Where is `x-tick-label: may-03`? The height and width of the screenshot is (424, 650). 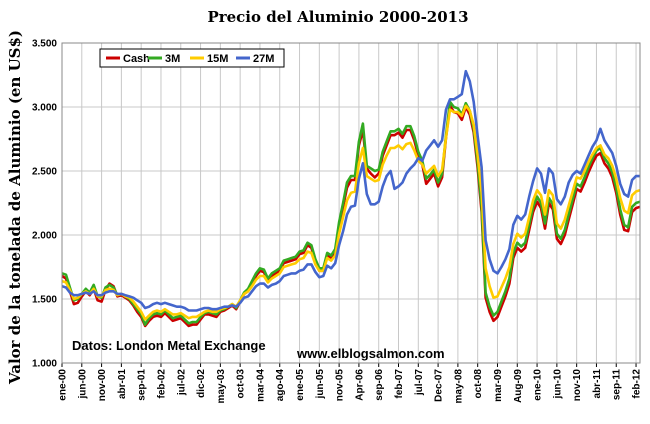 x-tick-label: may-03 is located at coordinates (221, 386).